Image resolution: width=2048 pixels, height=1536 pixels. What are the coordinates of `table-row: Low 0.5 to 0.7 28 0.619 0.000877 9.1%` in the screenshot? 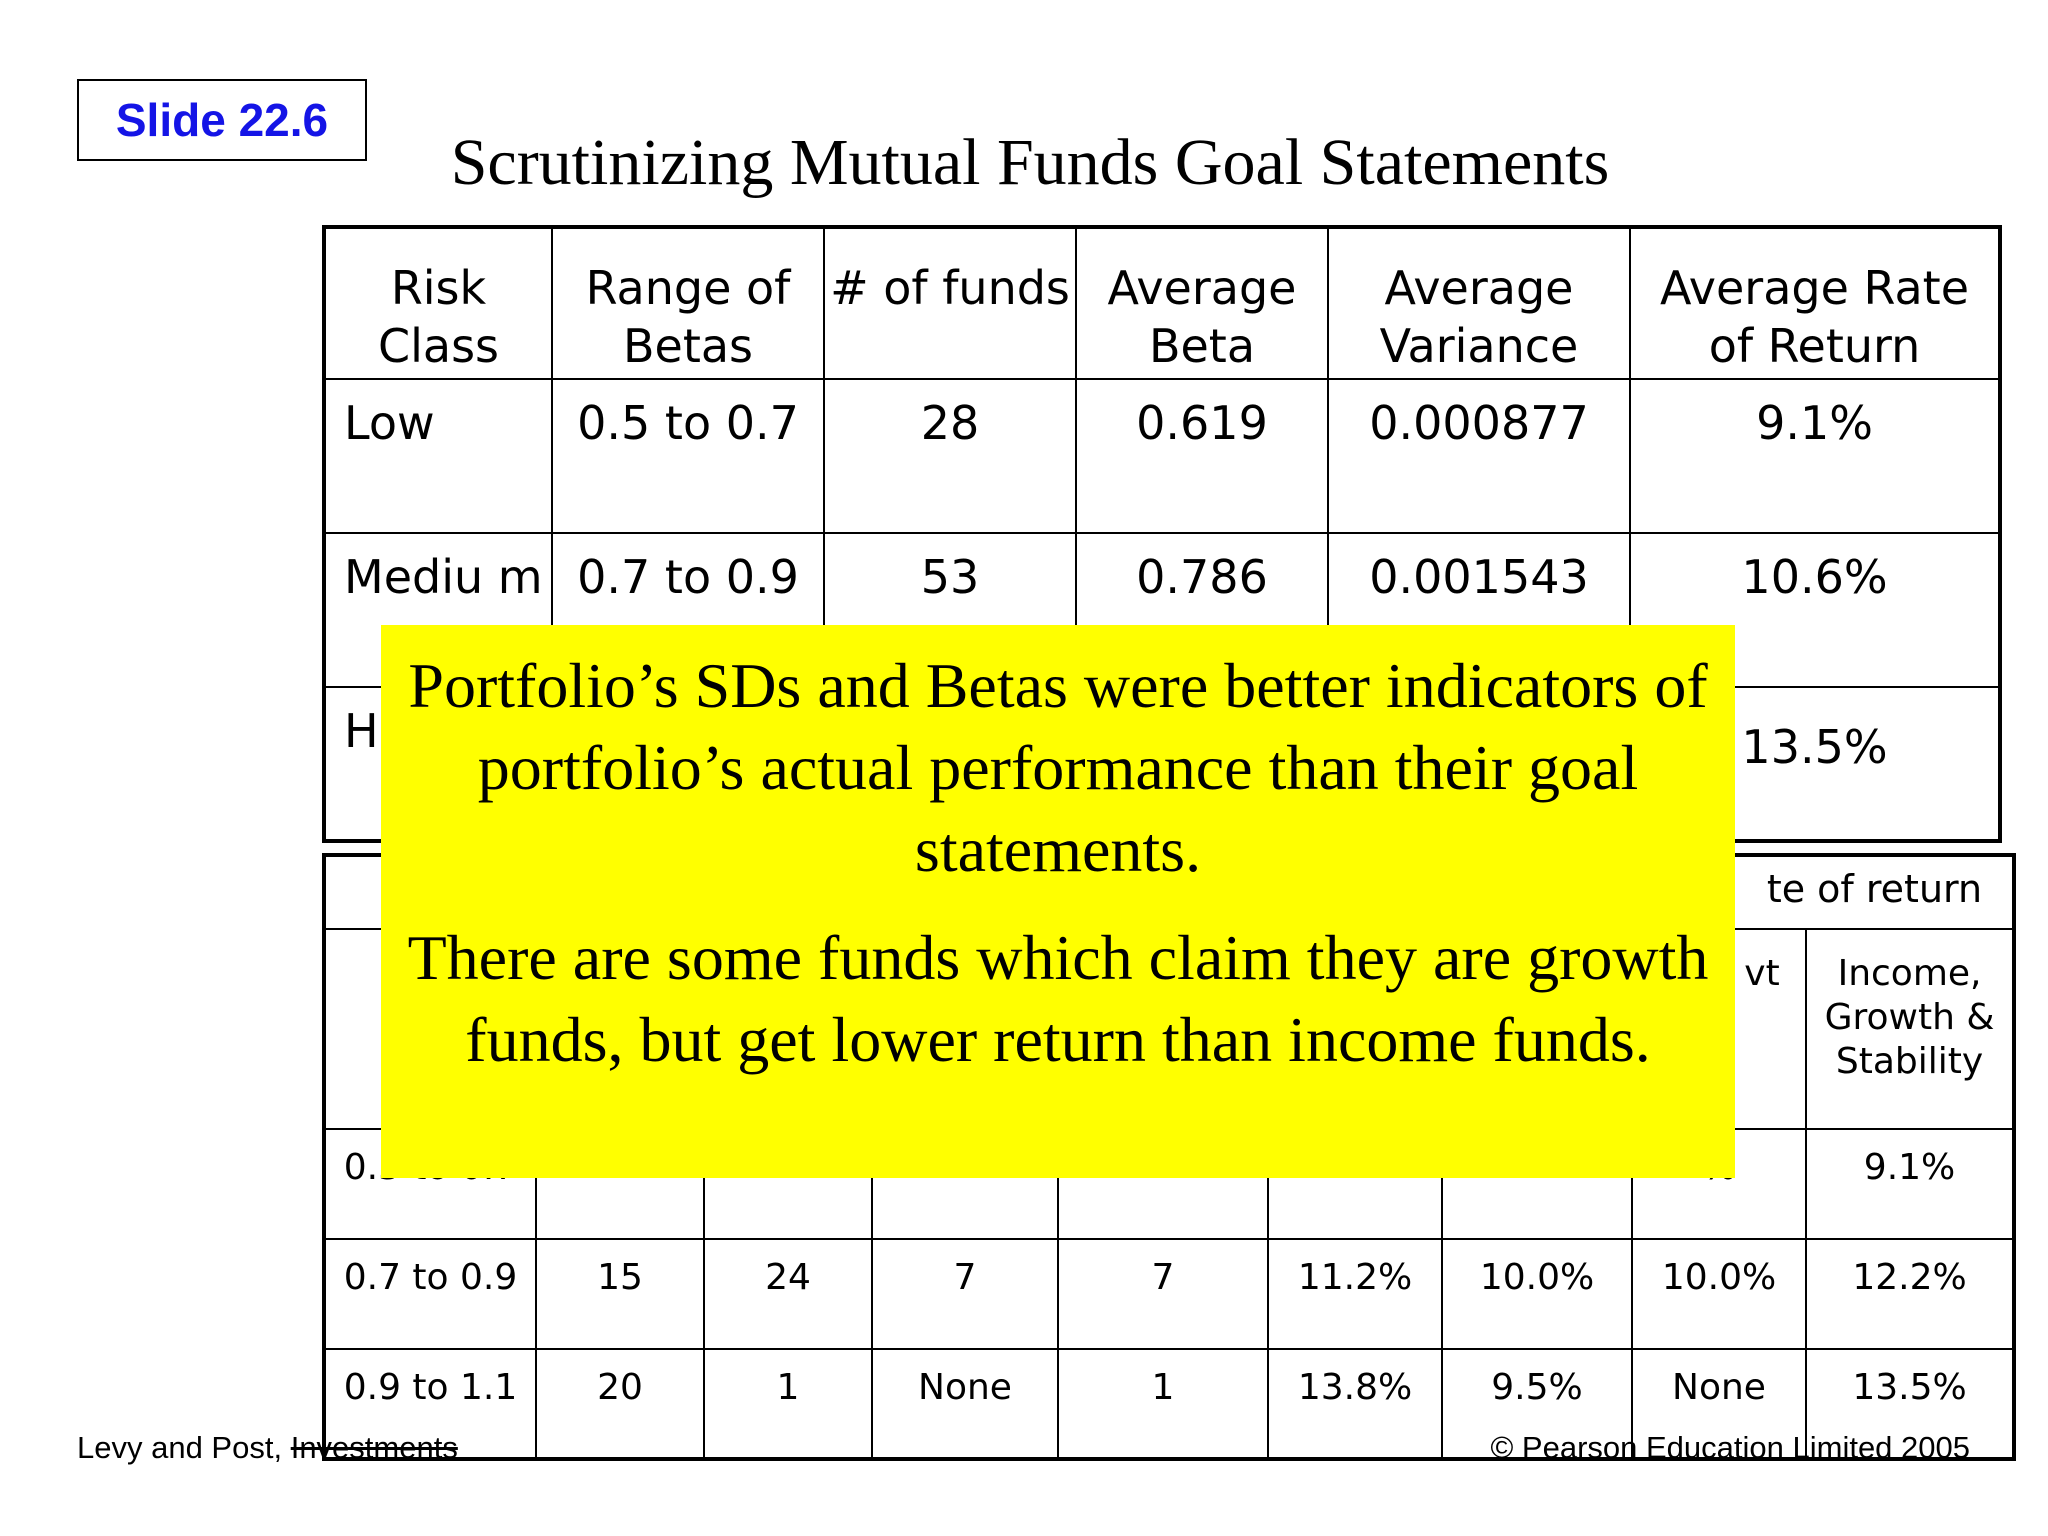 It's located at (1162, 456).